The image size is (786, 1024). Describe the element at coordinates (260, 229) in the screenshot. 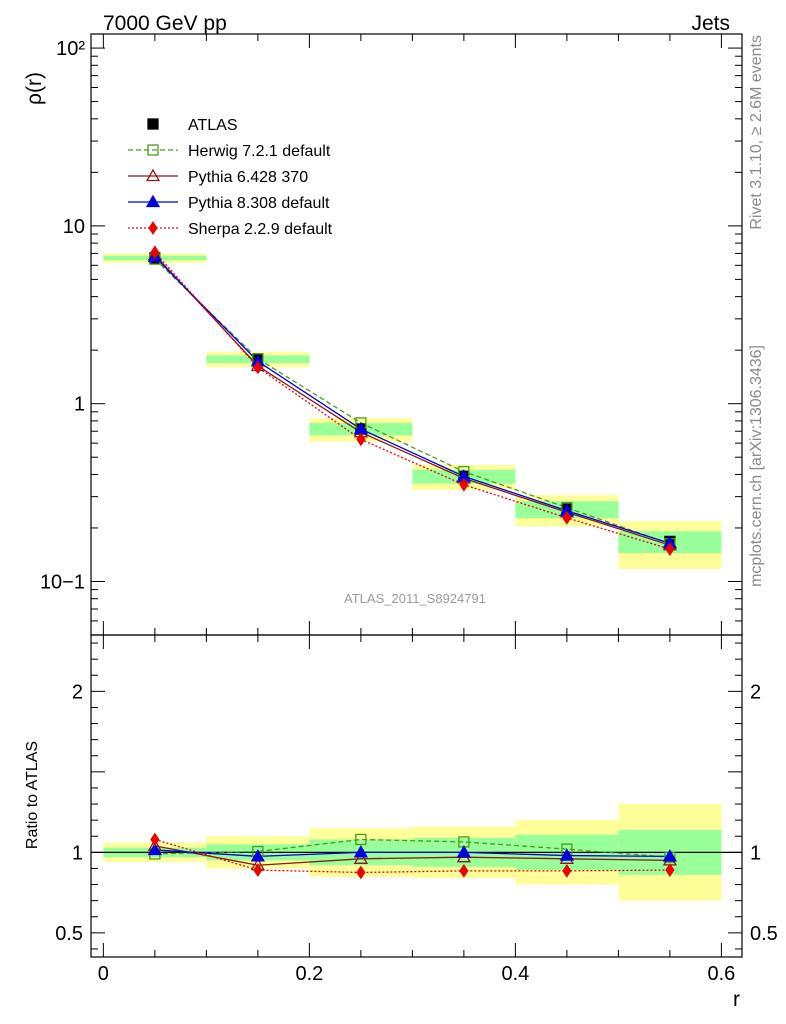

I see `legend-label-sherpa-2-2-9-default: Sherpa 2.2.9 default` at that location.